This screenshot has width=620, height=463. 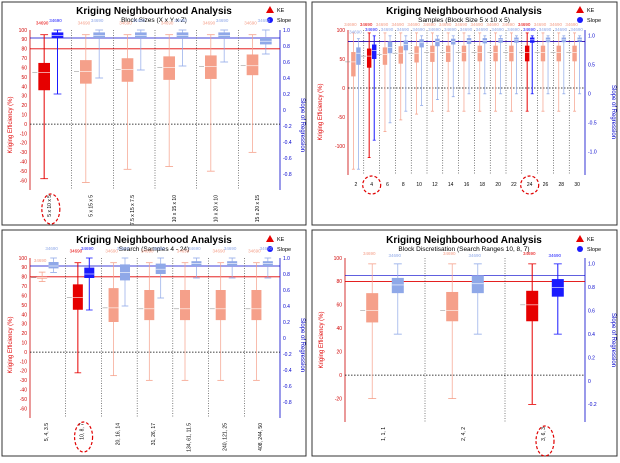 What do you see at coordinates (467, 185) in the screenshot?
I see `x-tick-label: 16` at bounding box center [467, 185].